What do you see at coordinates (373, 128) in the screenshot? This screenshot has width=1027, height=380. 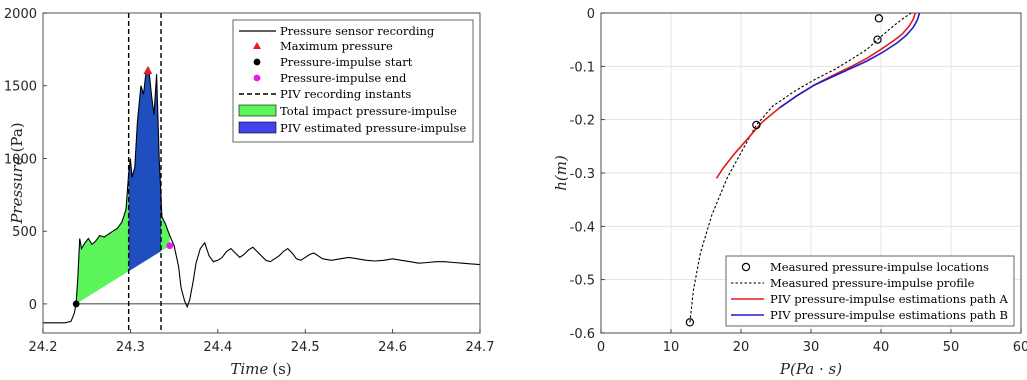 I see `legend-label-piv-impulse: PIV estimated pressure-impulse` at bounding box center [373, 128].